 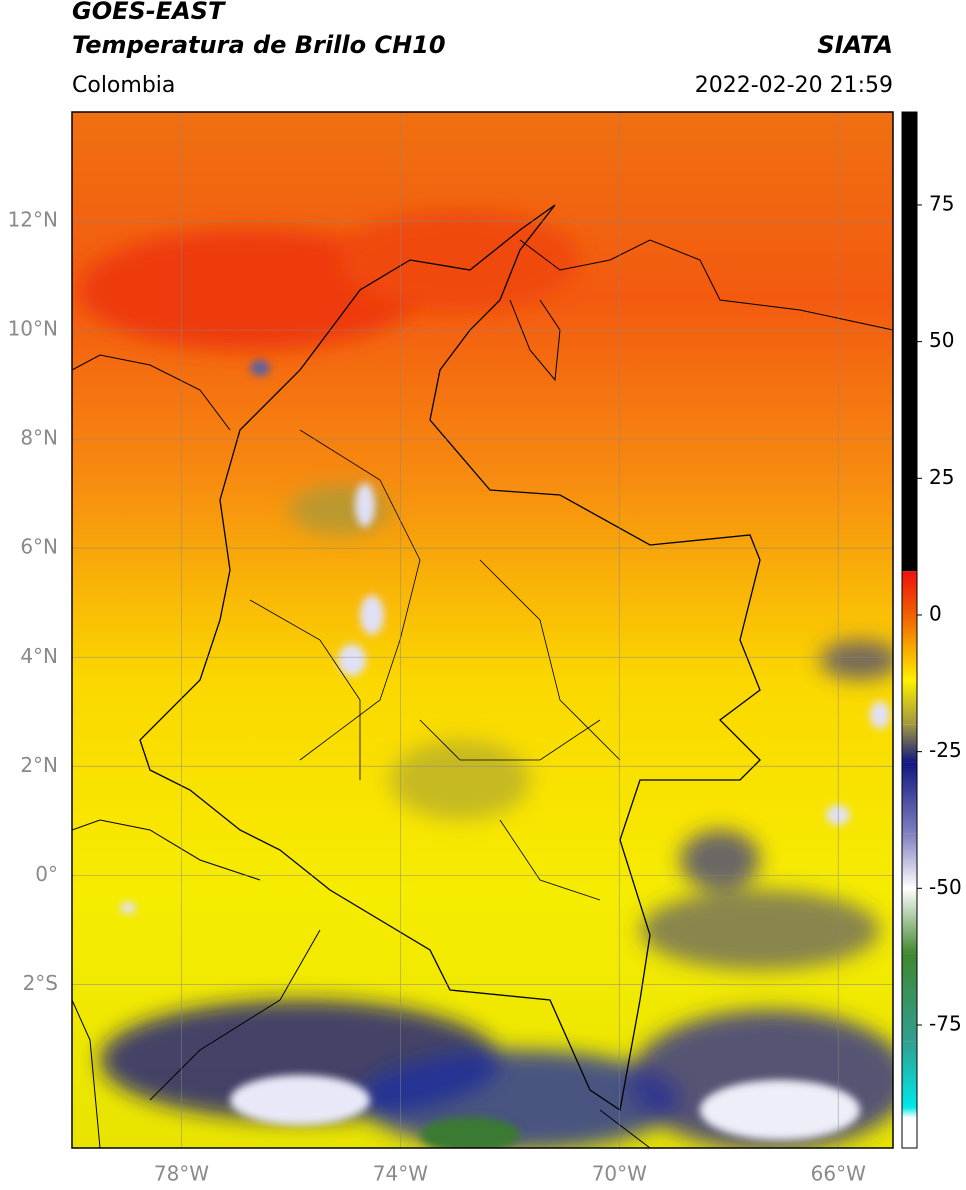 What do you see at coordinates (945, 887) in the screenshot?
I see `colorbar-tick-label: -50` at bounding box center [945, 887].